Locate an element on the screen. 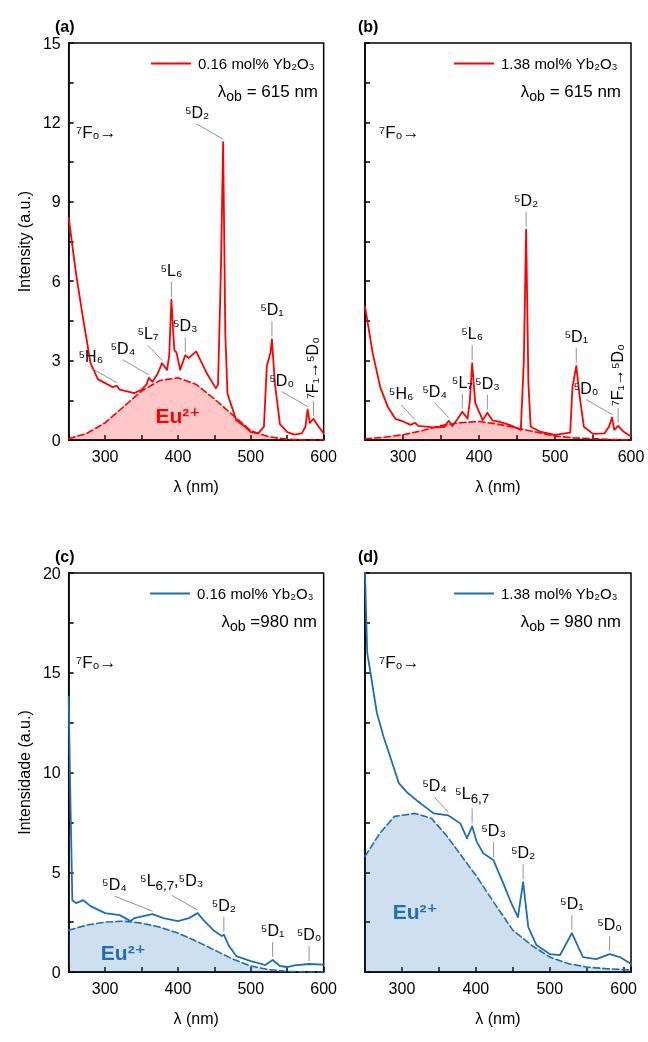 The height and width of the screenshot is (1042, 648). y-axis-title: Intensity (a.u.) is located at coordinates (24, 241).